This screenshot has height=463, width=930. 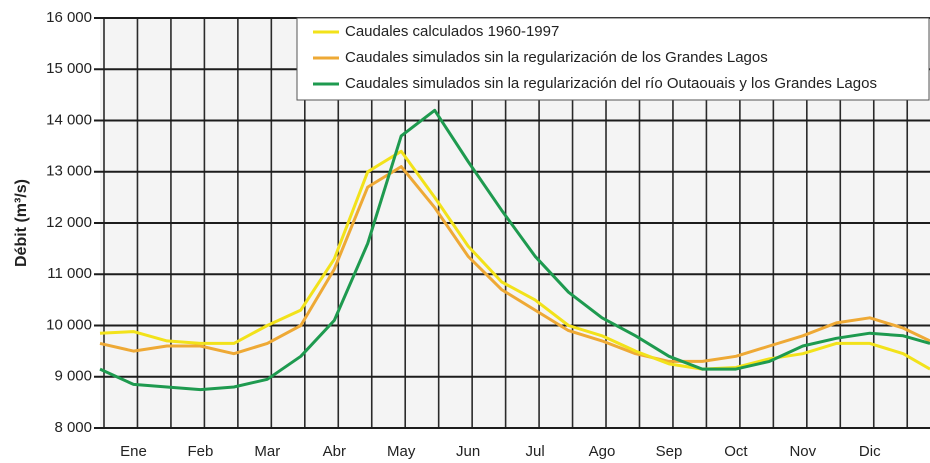 What do you see at coordinates (69, 324) in the screenshot?
I see `y-tick-label: 10 000` at bounding box center [69, 324].